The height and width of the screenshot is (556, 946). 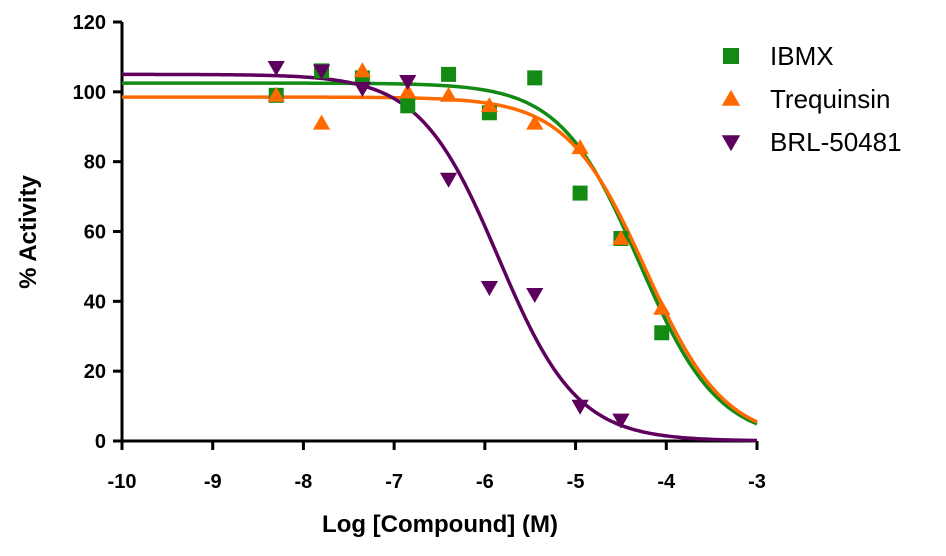 I want to click on y-tick-label: 40, so click(x=95, y=302).